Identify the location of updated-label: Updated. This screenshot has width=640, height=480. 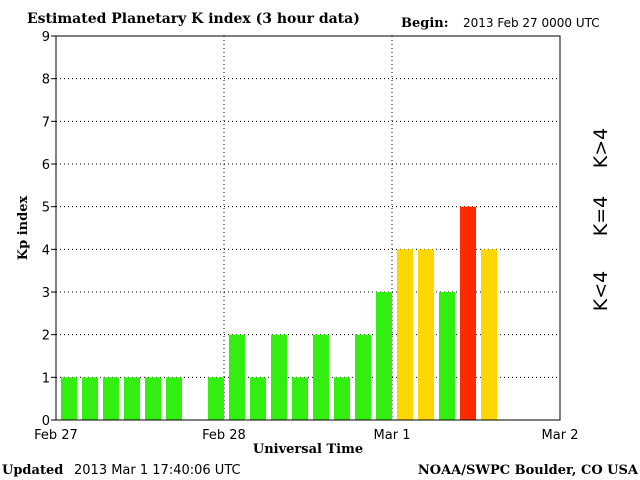
(32, 470).